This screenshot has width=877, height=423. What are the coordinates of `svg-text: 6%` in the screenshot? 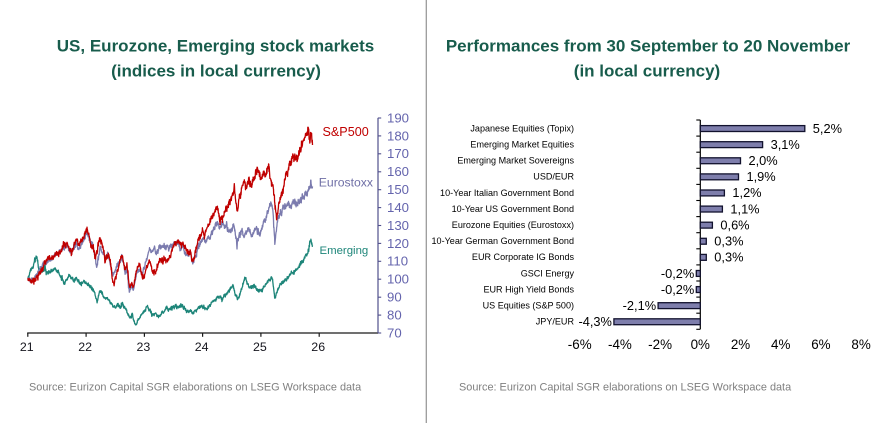 It's located at (820, 344).